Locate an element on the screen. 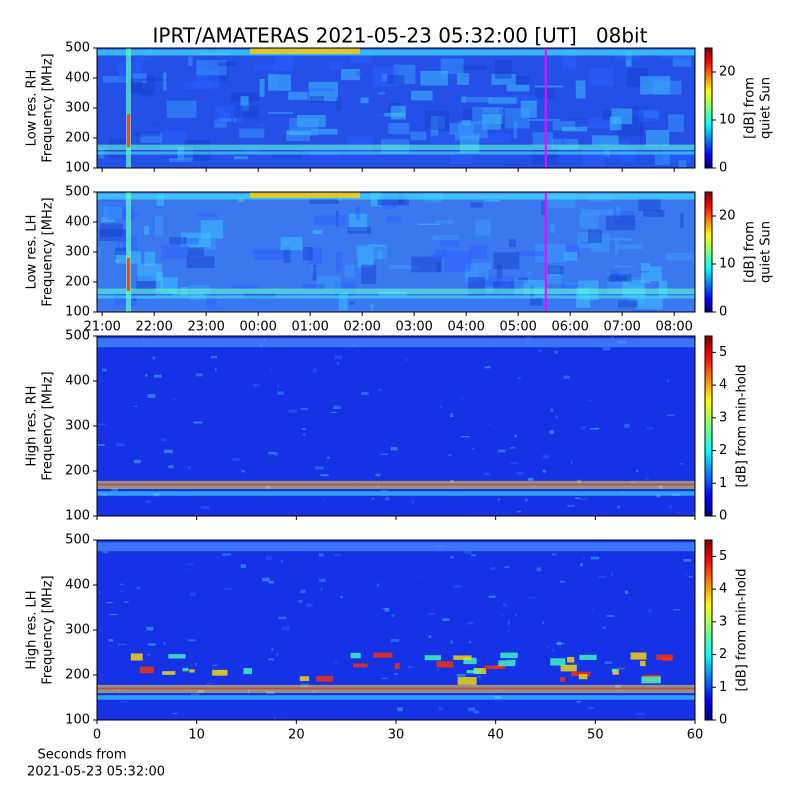 The image size is (800, 800). colorbar-tick-label: 2 is located at coordinates (723, 654).